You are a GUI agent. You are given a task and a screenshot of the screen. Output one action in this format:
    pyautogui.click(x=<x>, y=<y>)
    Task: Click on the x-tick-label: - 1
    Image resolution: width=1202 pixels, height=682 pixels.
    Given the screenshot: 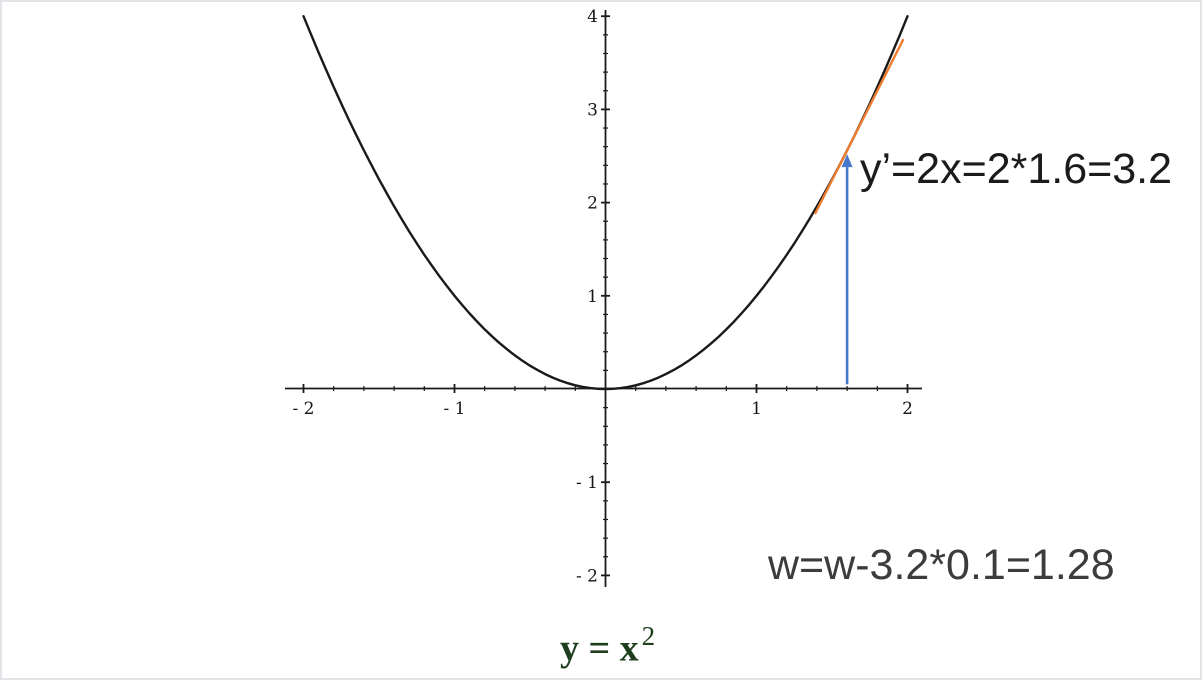 What is the action you would take?
    pyautogui.click(x=455, y=409)
    